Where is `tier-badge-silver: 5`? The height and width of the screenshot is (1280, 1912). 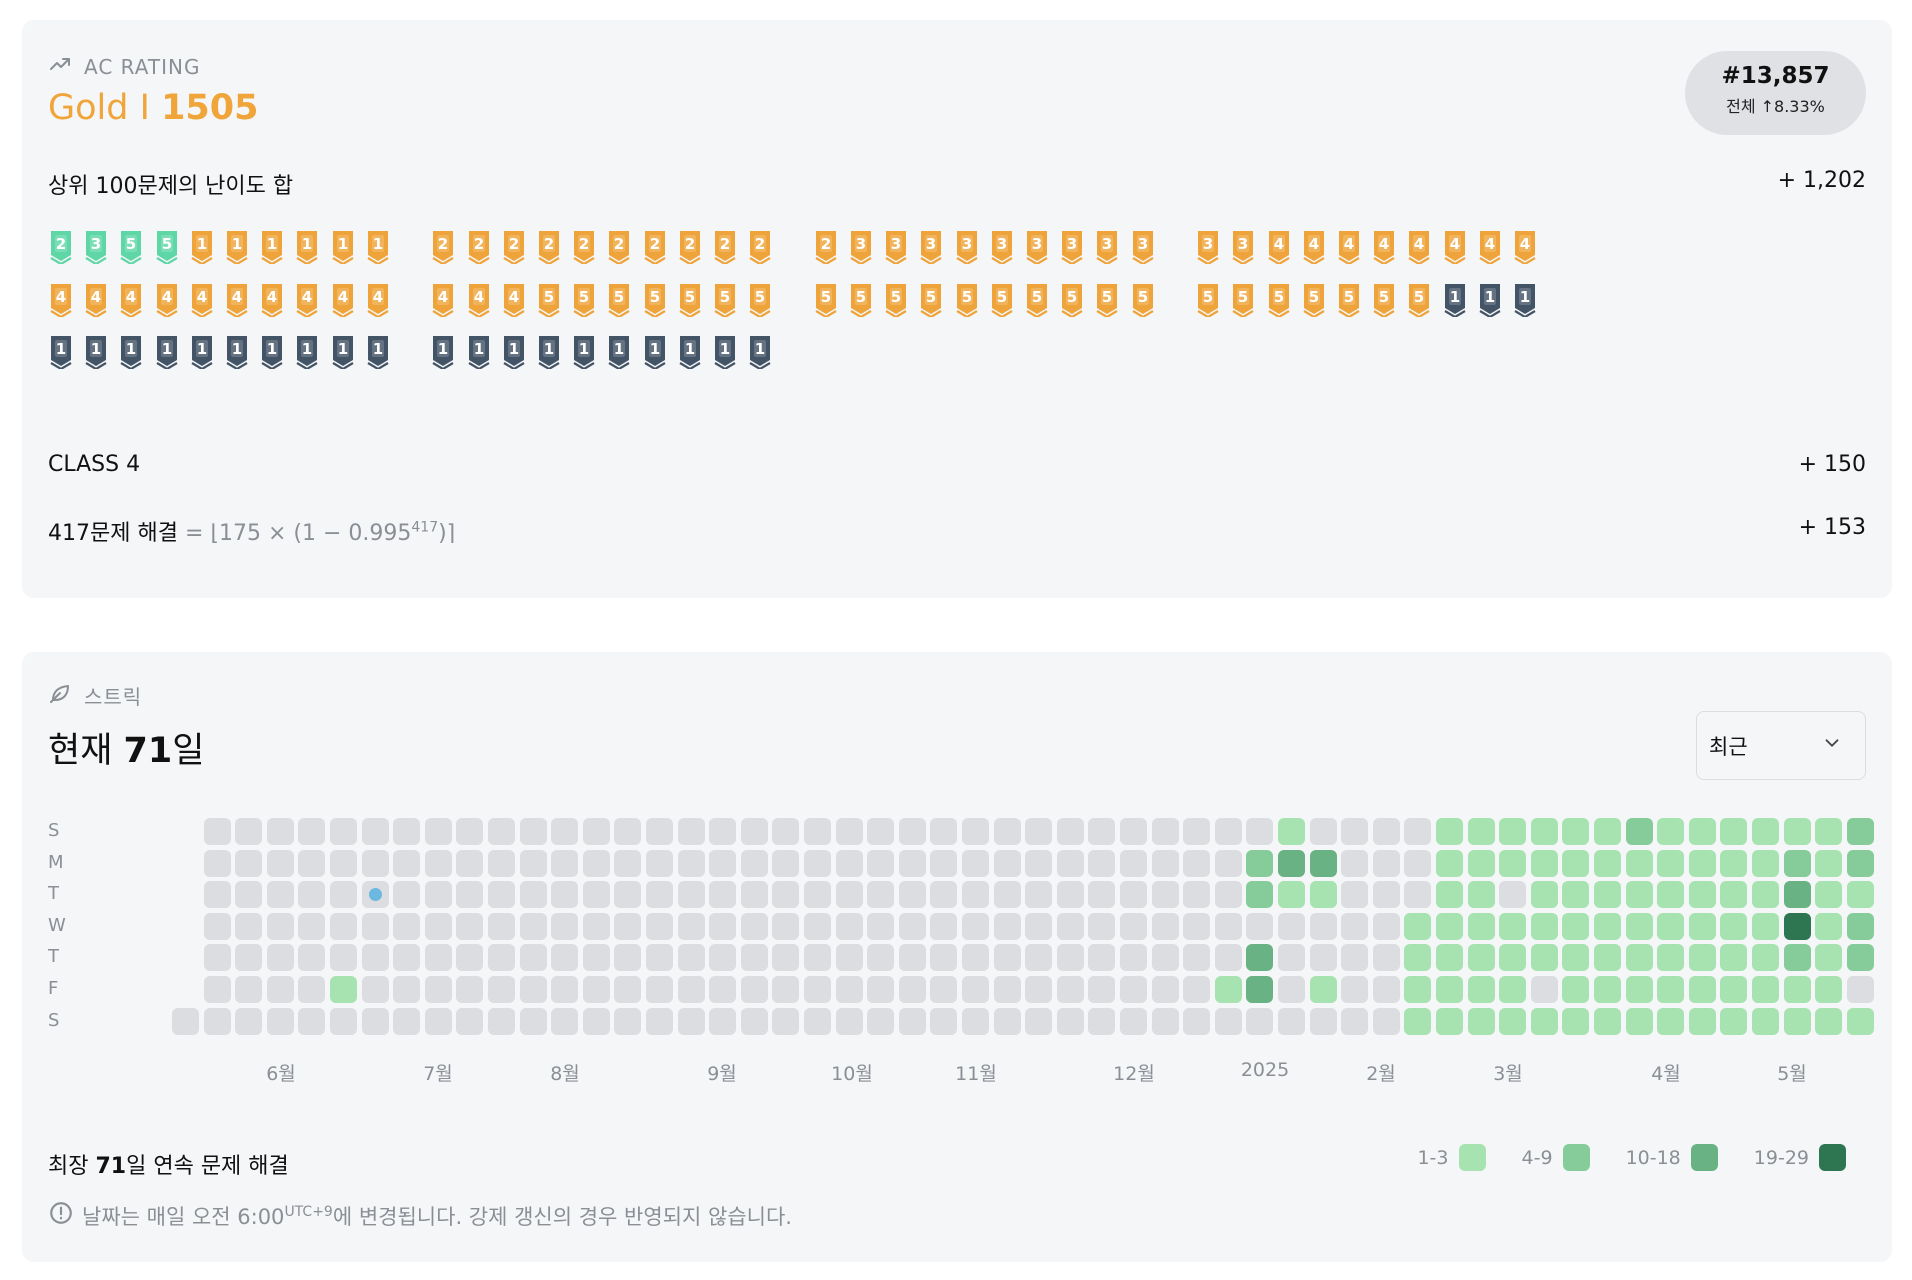 tier-badge-silver: 5 is located at coordinates (167, 247).